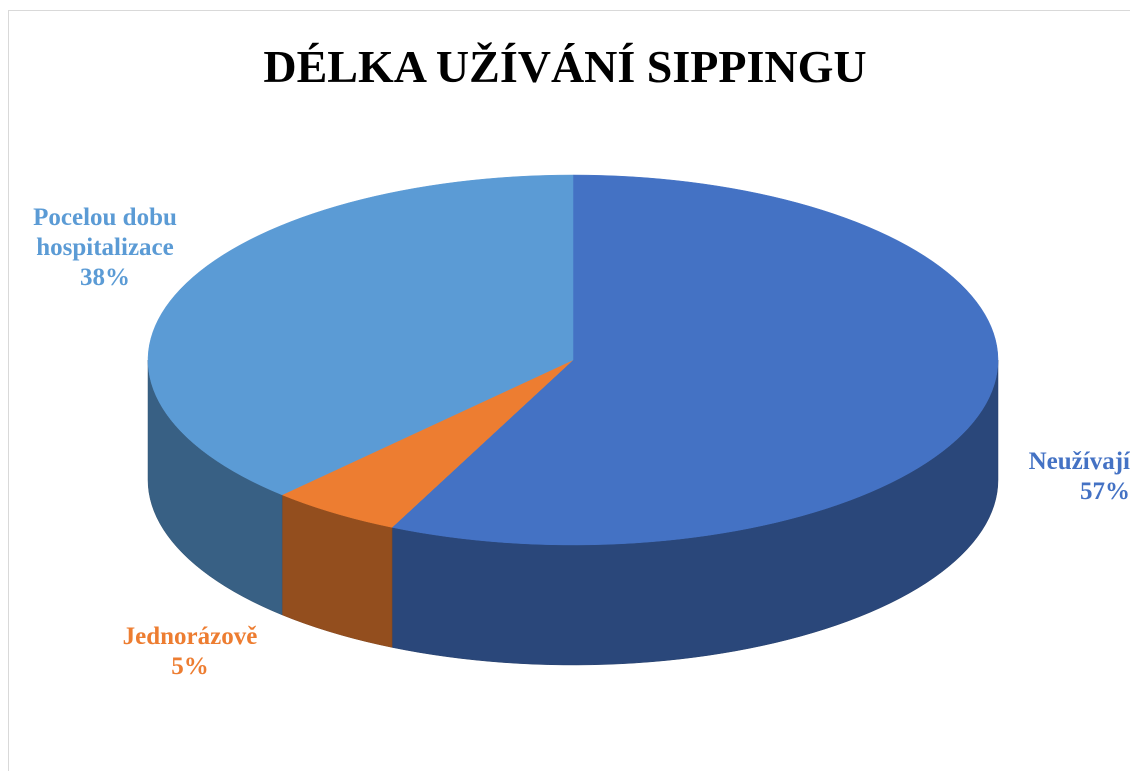 The width and height of the screenshot is (1130, 771). I want to click on pie-slice, so click(427, 443).